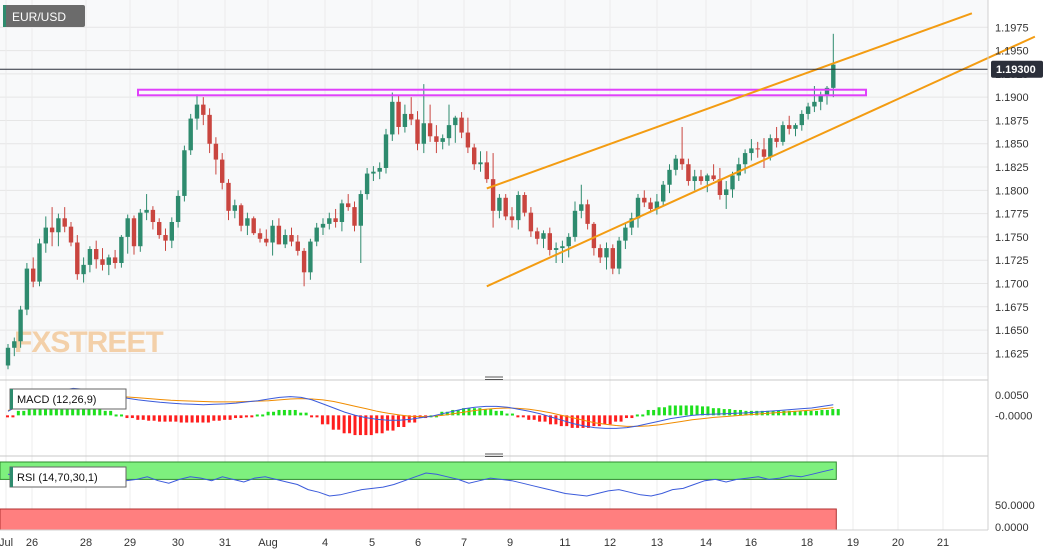 Image resolution: width=1060 pixels, height=555 pixels. I want to click on symbol-label: EUR/USD, so click(39, 17).